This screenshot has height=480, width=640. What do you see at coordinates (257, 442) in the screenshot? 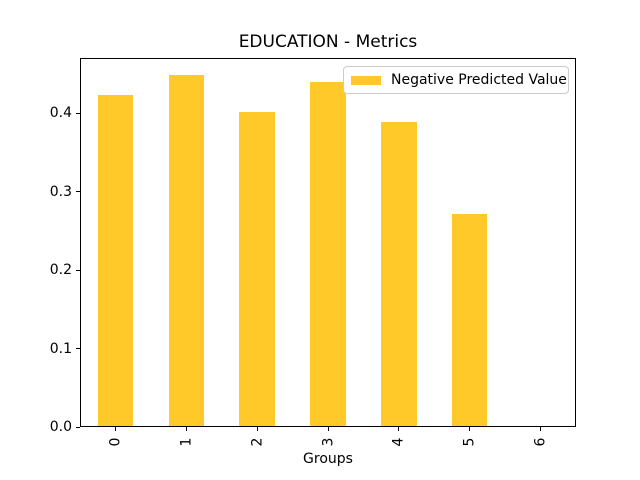
I see `x-tick-label: 2` at bounding box center [257, 442].